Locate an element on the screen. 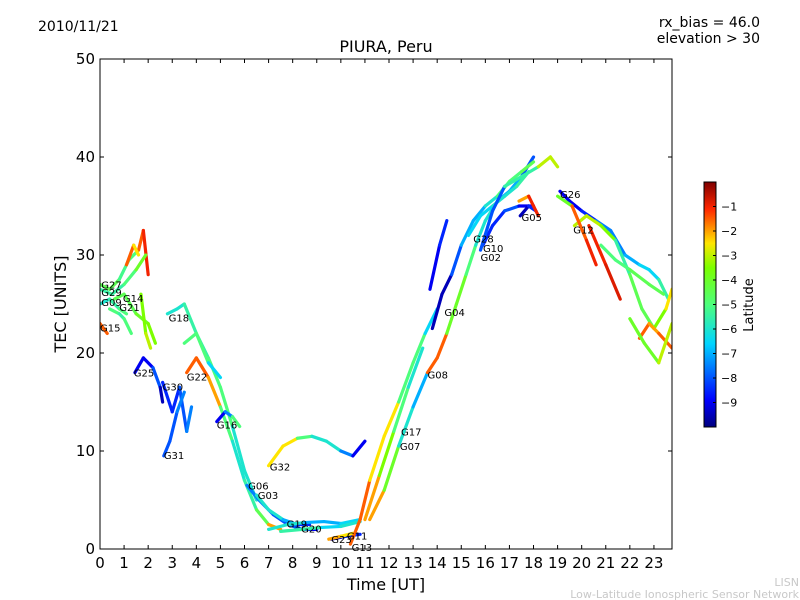 Image resolution: width=800 pixels, height=600 pixels. x-tick-label: 4 is located at coordinates (197, 563).